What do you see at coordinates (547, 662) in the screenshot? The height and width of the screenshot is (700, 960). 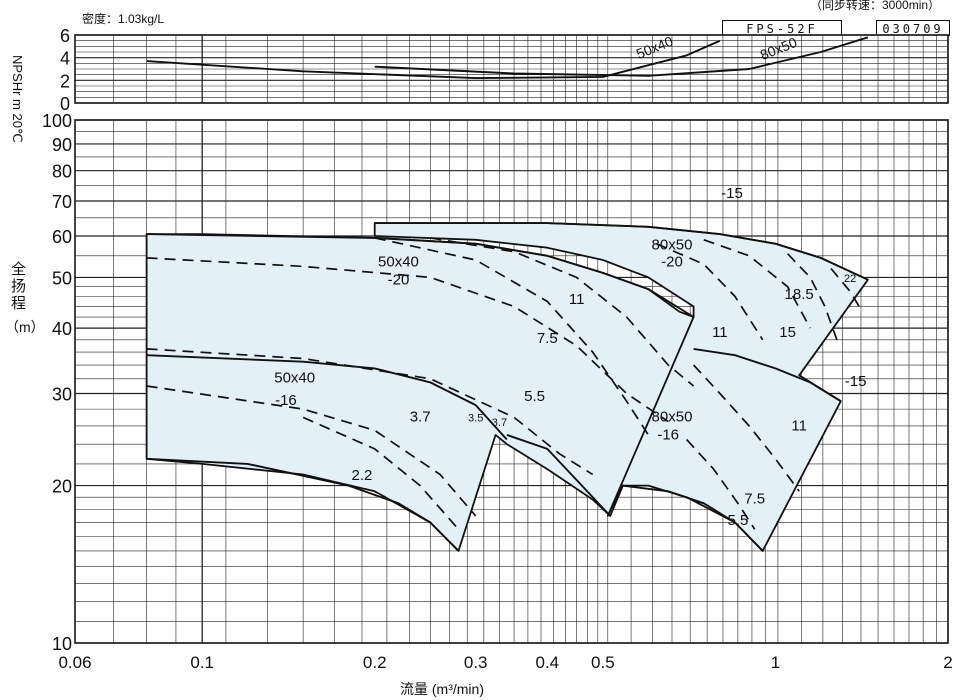 I see `x-tick-label: 0.4` at bounding box center [547, 662].